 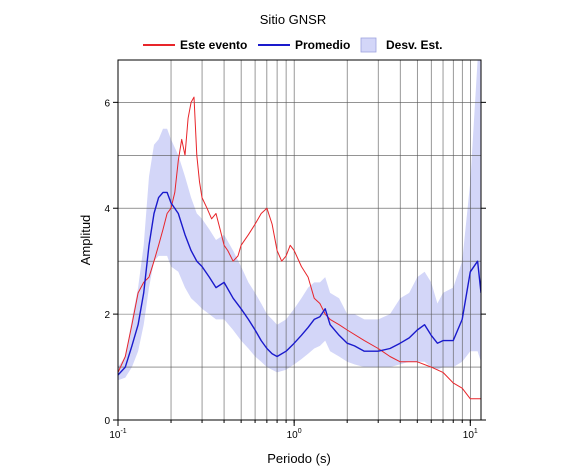 What do you see at coordinates (299, 458) in the screenshot?
I see `x-axis-label: Periodo (s)` at bounding box center [299, 458].